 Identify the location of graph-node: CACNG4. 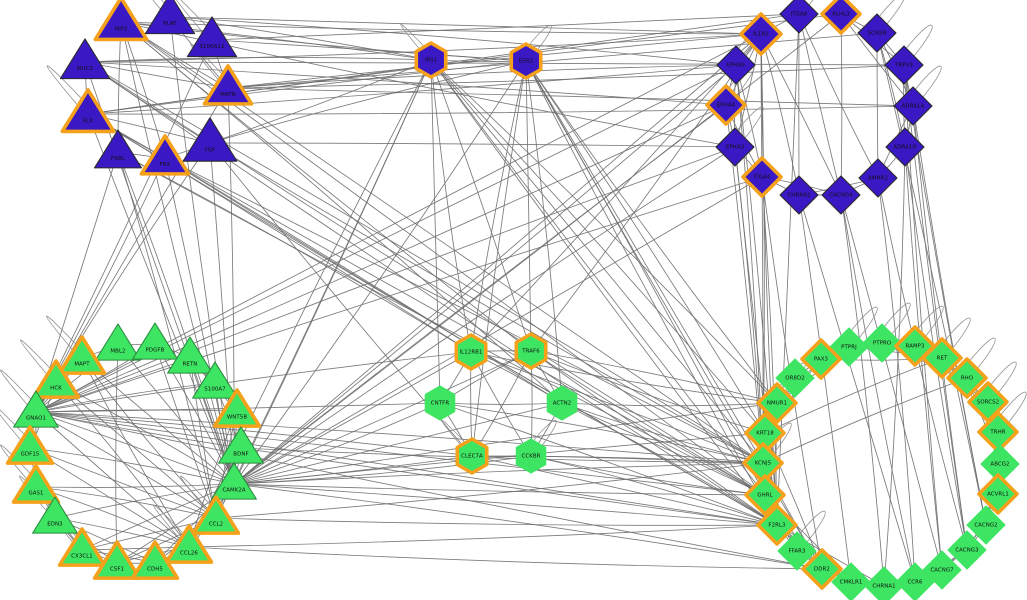
(841, 195).